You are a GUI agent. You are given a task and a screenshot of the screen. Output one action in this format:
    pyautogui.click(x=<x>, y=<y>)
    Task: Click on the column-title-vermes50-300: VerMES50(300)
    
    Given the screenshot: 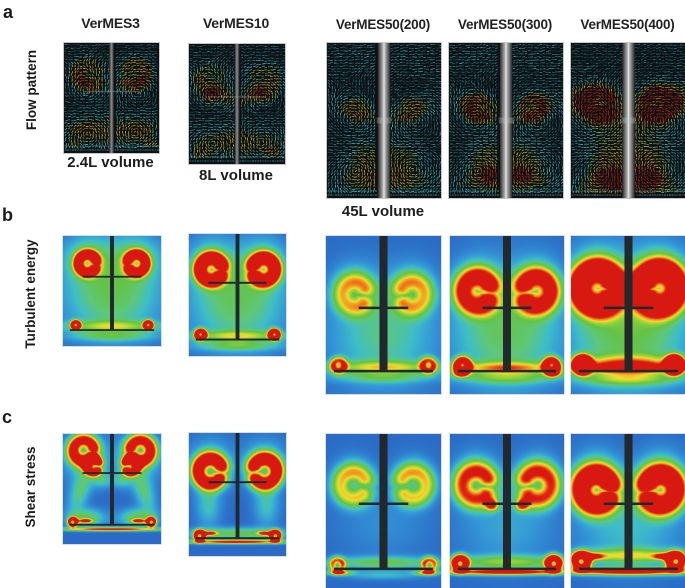 What is the action you would take?
    pyautogui.click(x=505, y=24)
    